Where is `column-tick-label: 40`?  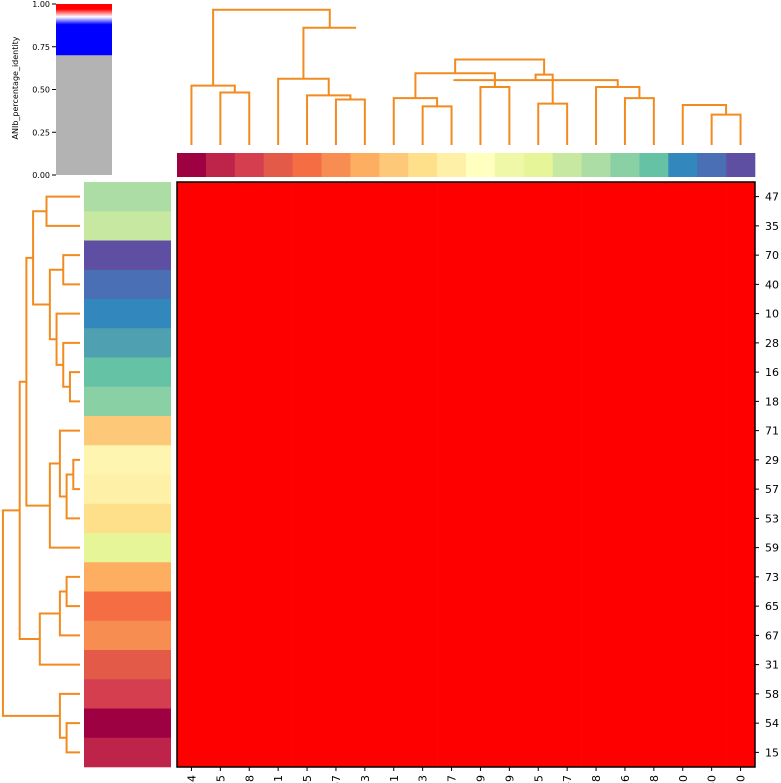 column-tick-label: 40 is located at coordinates (712, 779).